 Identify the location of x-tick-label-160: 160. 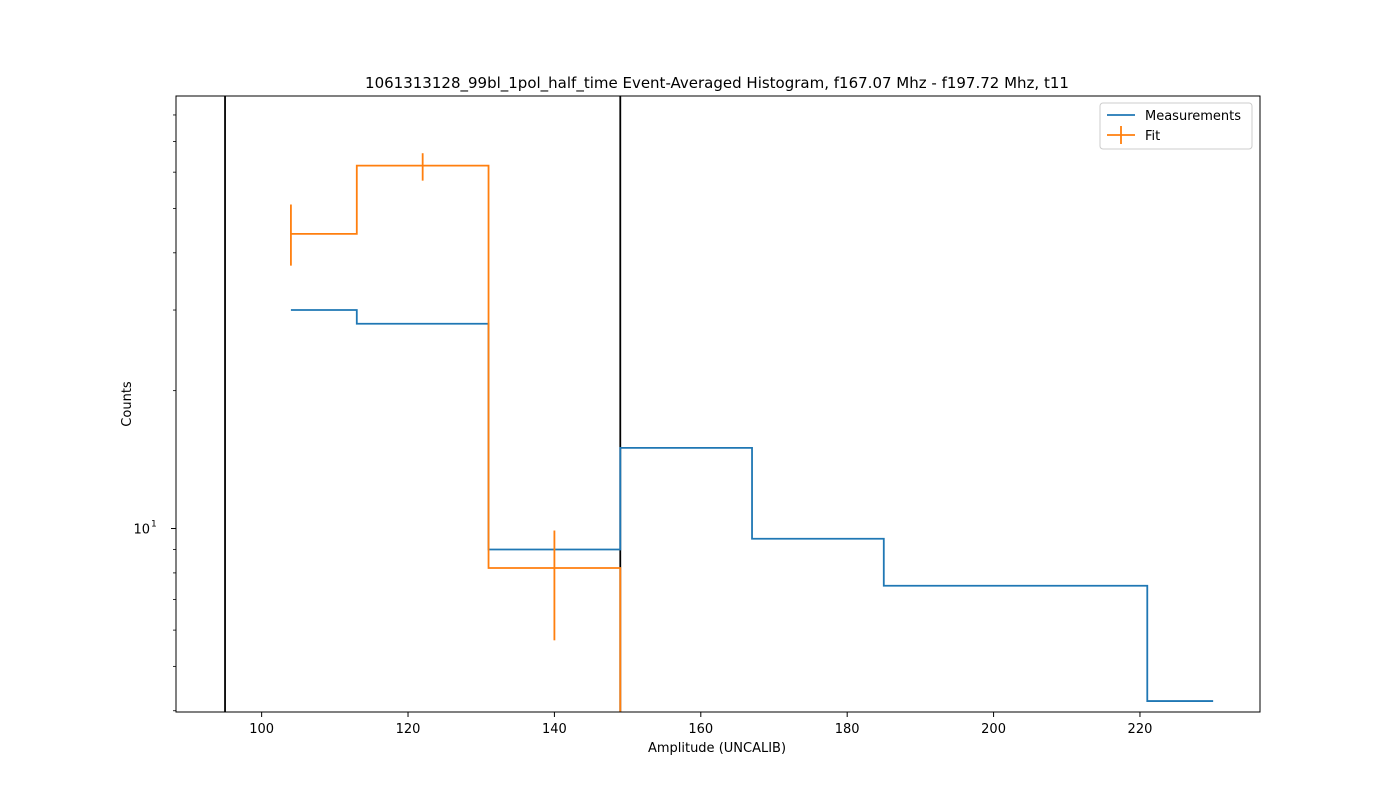
(700, 729).